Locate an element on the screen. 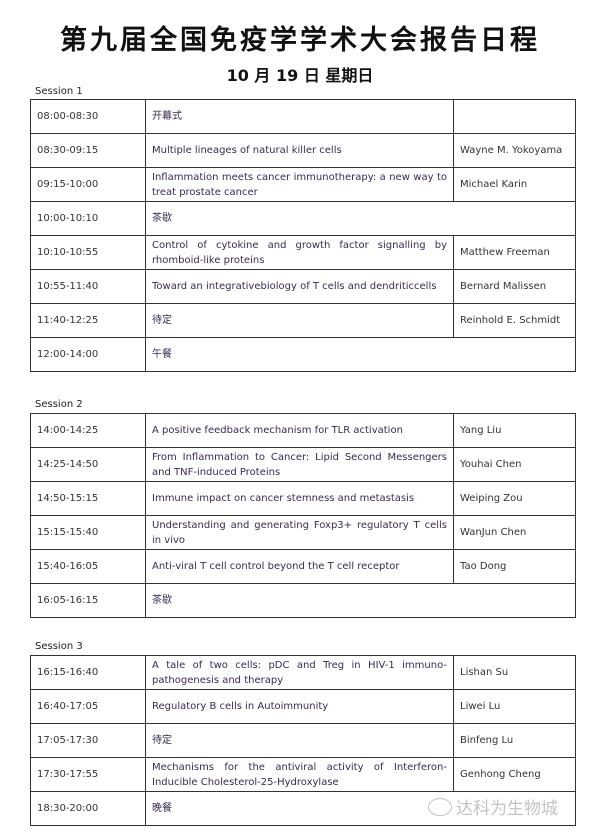 This screenshot has width=600, height=838. speaker-cell: Reinhold E. Schmidt is located at coordinates (514, 320).